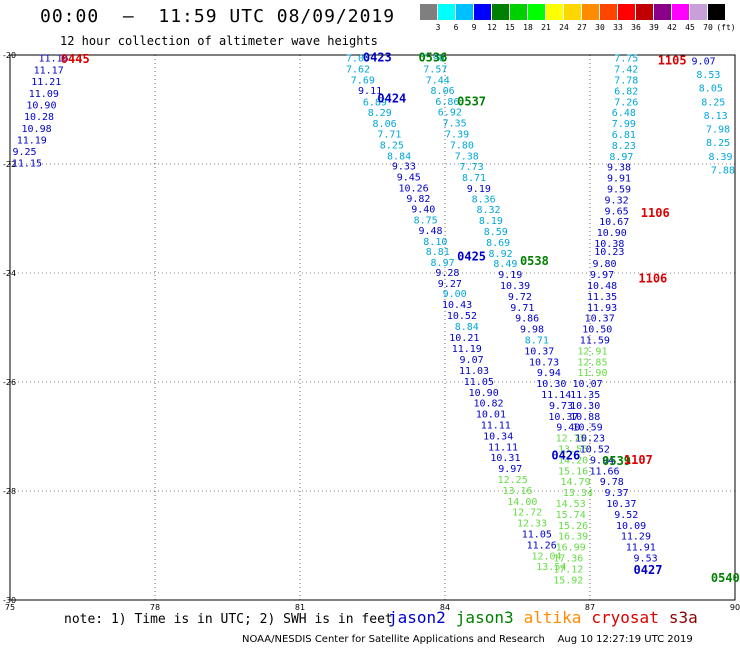  Describe the element at coordinates (363, 81) in the screenshot. I see `wave-height-value: 7.69` at that location.